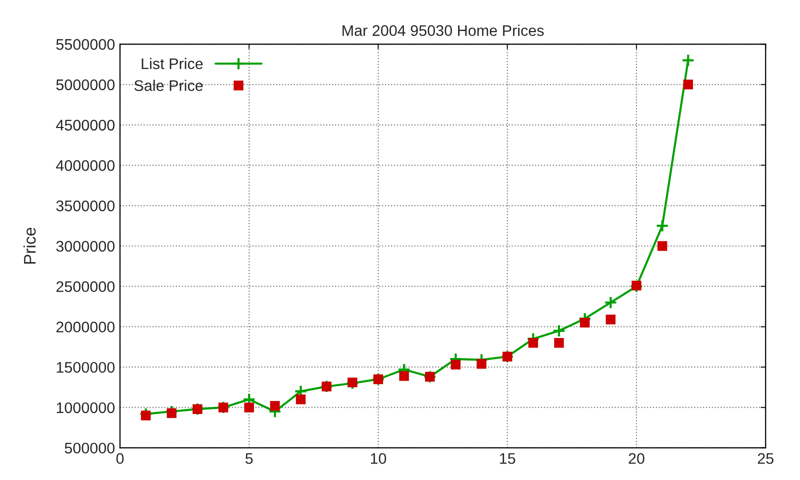  What do you see at coordinates (85, 408) in the screenshot?
I see `y-tick-label: 1000000` at bounding box center [85, 408].